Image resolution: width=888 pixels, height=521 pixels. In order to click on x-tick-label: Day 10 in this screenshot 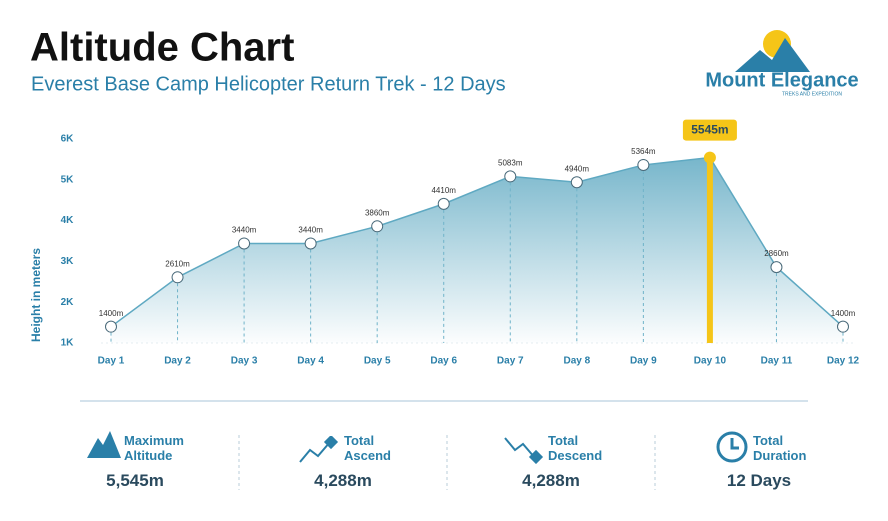, I will do `click(710, 361)`.